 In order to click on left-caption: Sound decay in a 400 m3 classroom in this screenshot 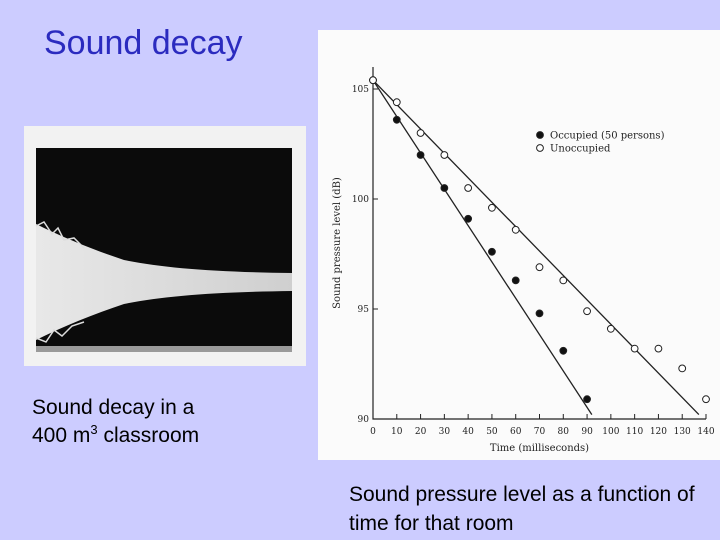, I will do `click(162, 422)`.